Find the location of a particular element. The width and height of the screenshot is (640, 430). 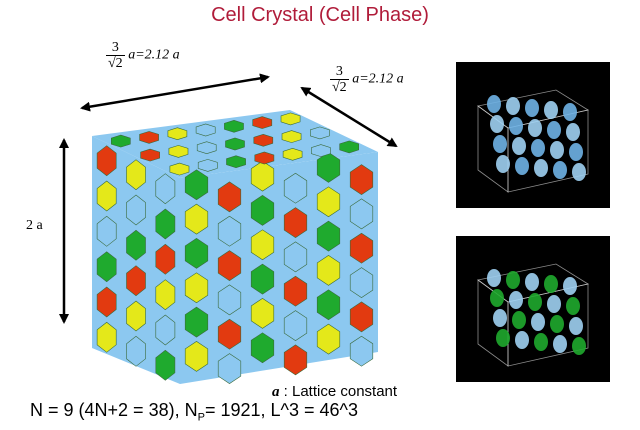

width-label: 3 √2 a=2.12 a is located at coordinates (143, 55).